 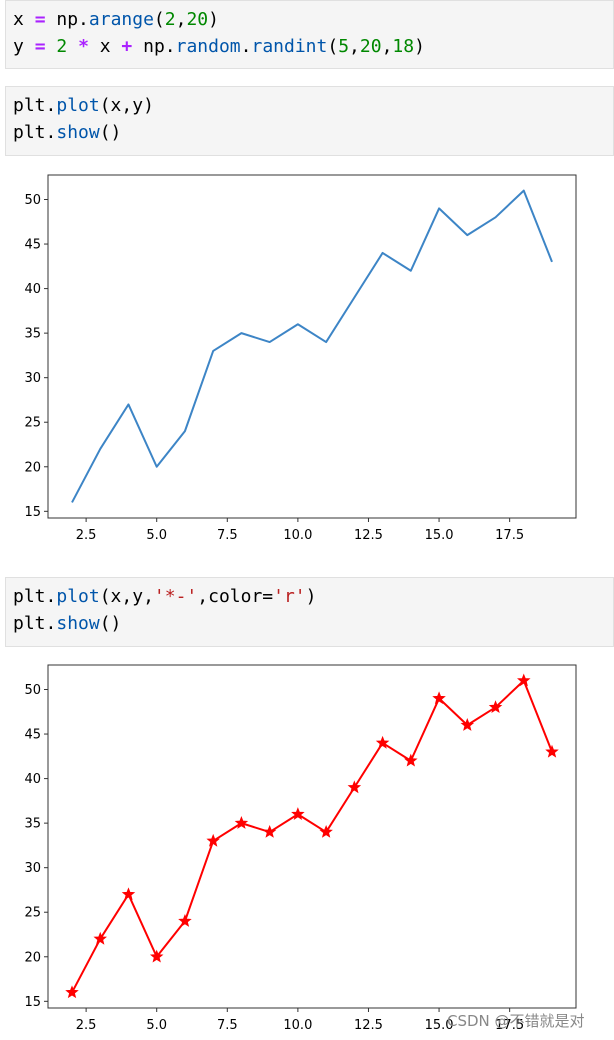 I want to click on y-tick-label: 15, so click(x=32, y=1002).